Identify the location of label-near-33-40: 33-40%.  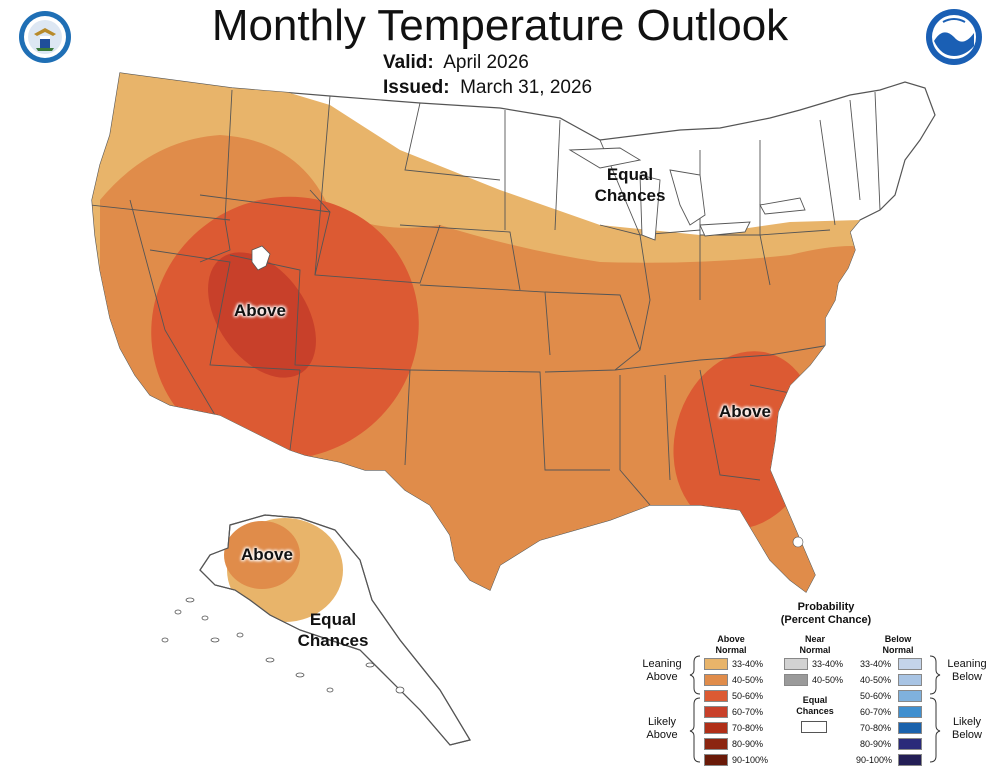
(828, 664).